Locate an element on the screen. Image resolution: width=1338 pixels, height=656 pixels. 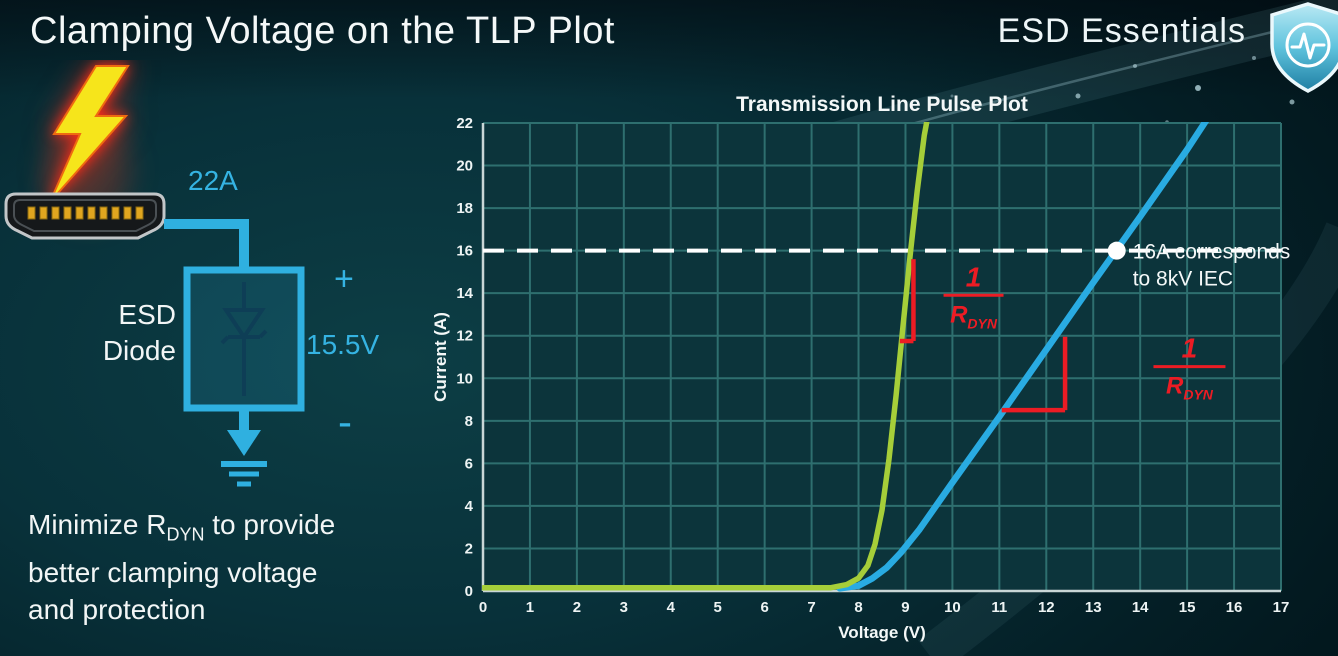
x-tick-label: 7 is located at coordinates (811, 607).